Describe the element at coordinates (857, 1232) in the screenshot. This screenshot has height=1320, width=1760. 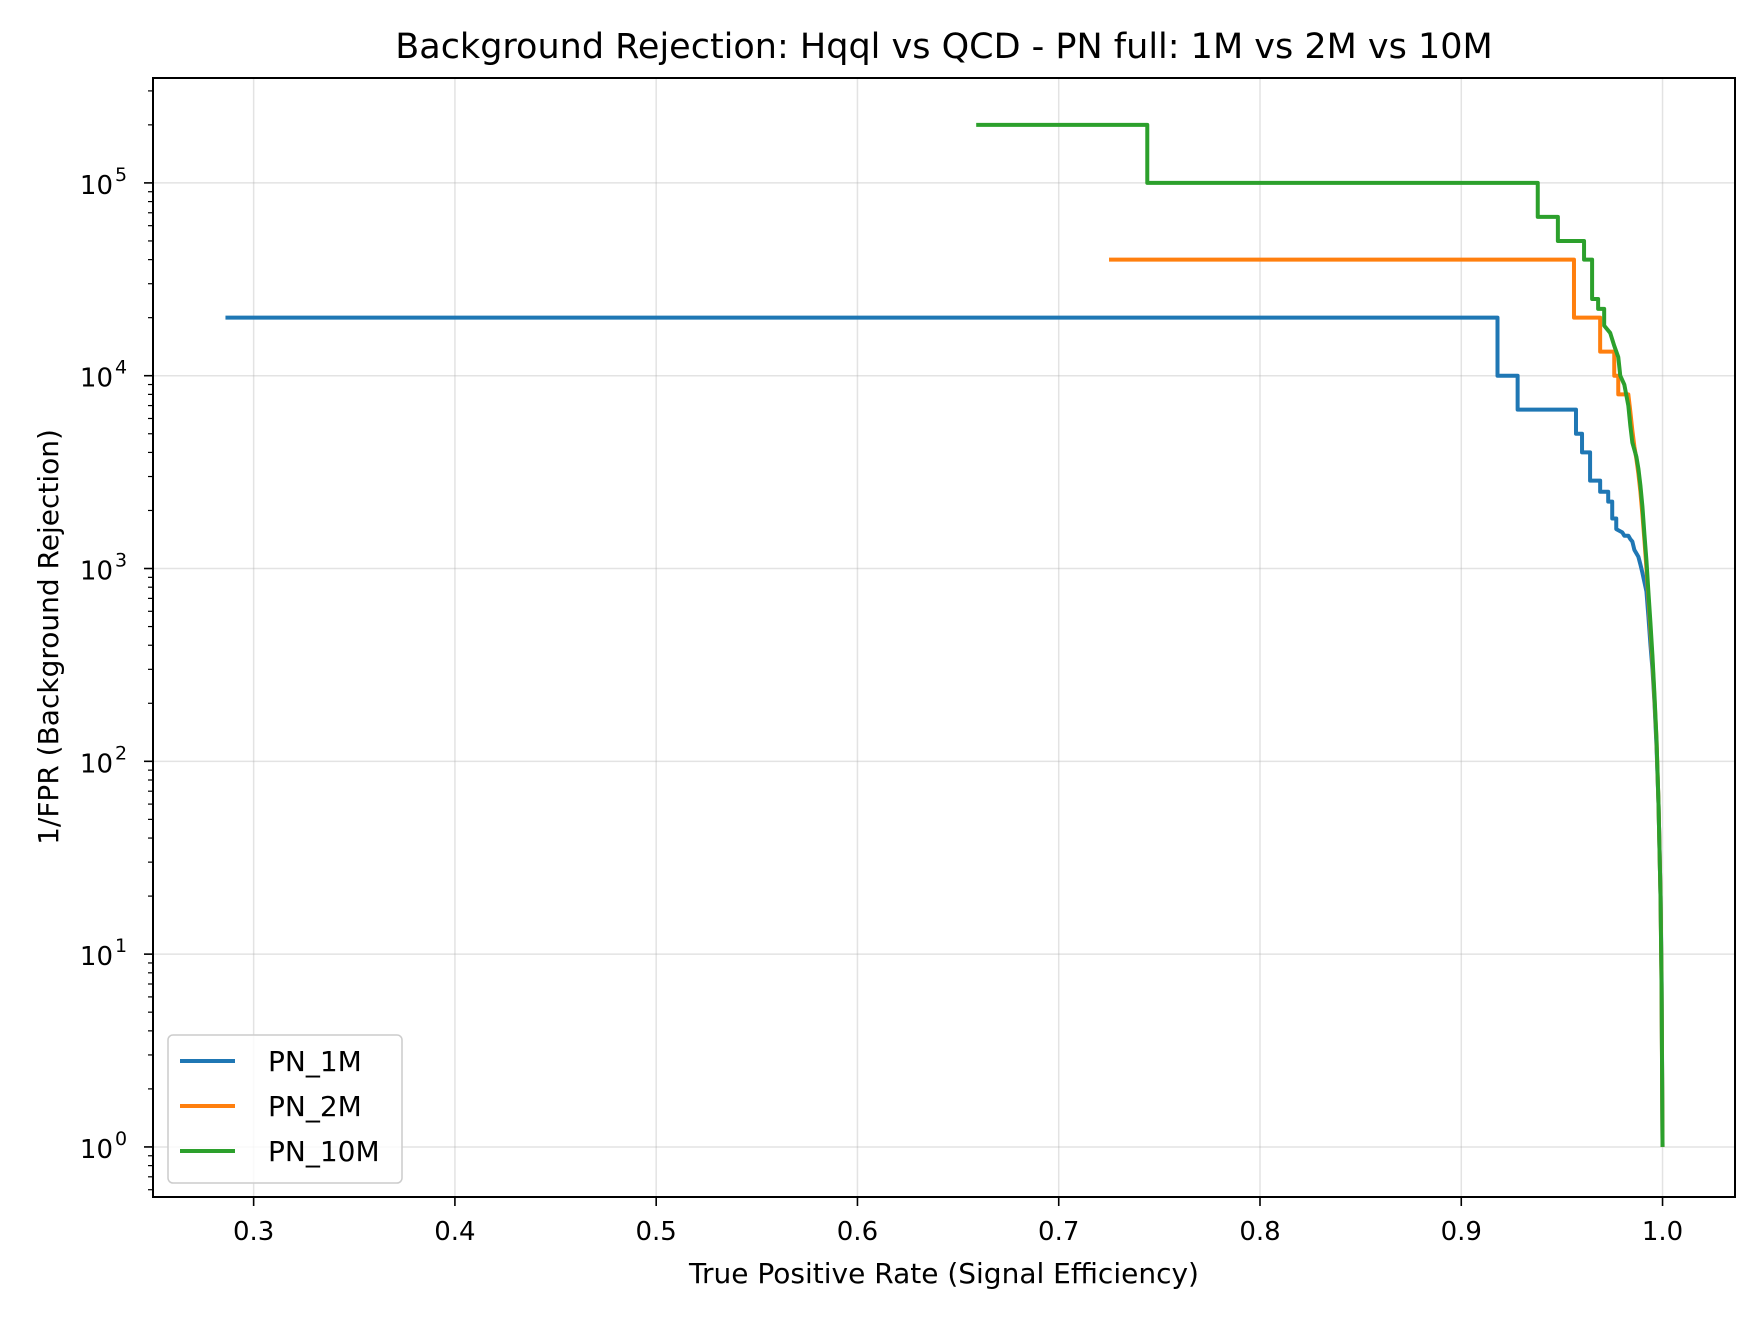
I see `x-tick-label: 0.6` at that location.